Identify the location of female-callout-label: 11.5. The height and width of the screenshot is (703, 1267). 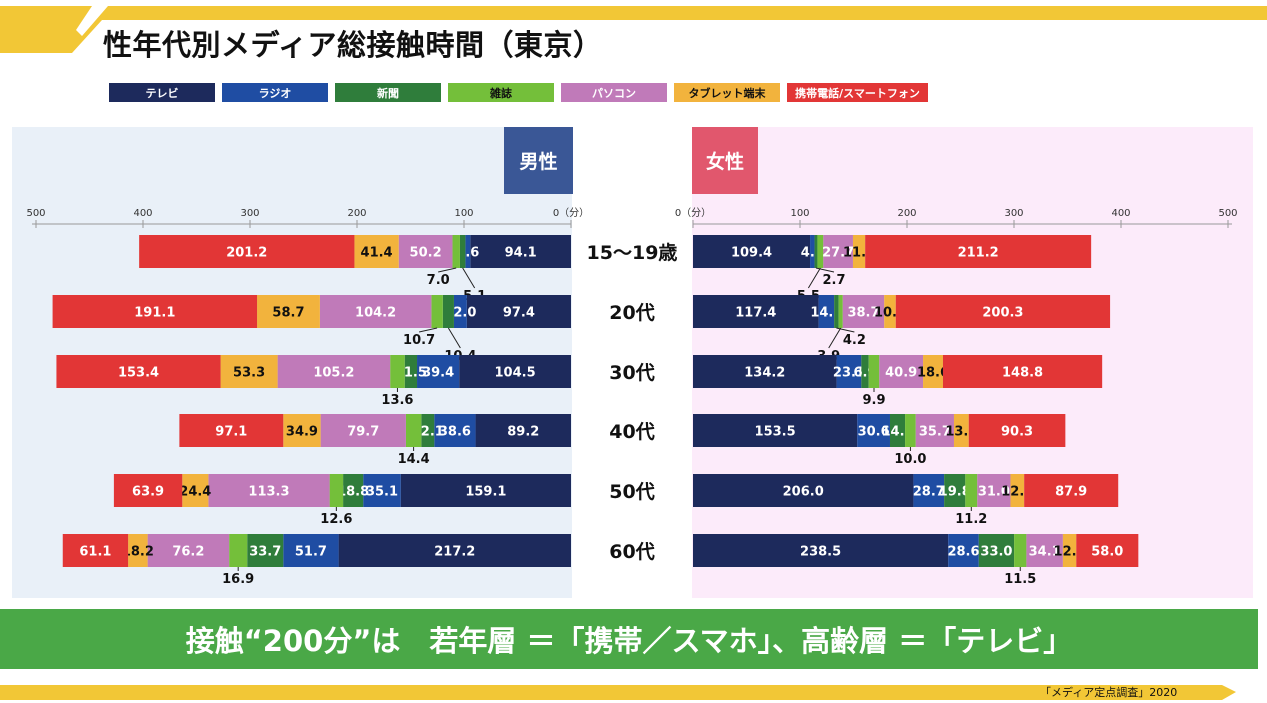
(1020, 579).